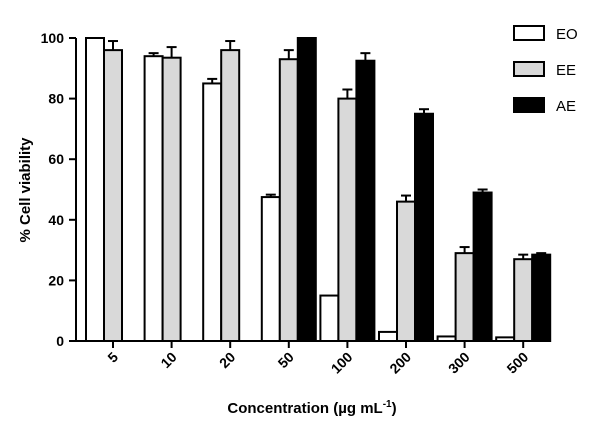  Describe the element at coordinates (112, 357) in the screenshot. I see `x-tick-label: 5` at that location.